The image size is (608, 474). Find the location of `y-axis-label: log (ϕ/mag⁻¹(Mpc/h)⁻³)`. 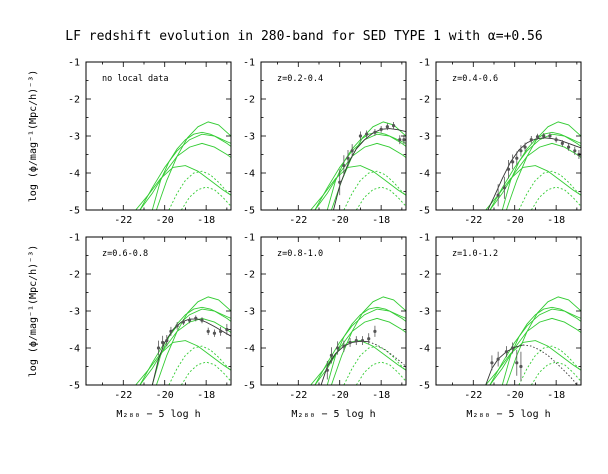

y-axis-label: log (ϕ/mag⁻¹(Mpc/h)⁻³) is located at coordinates (33, 311).